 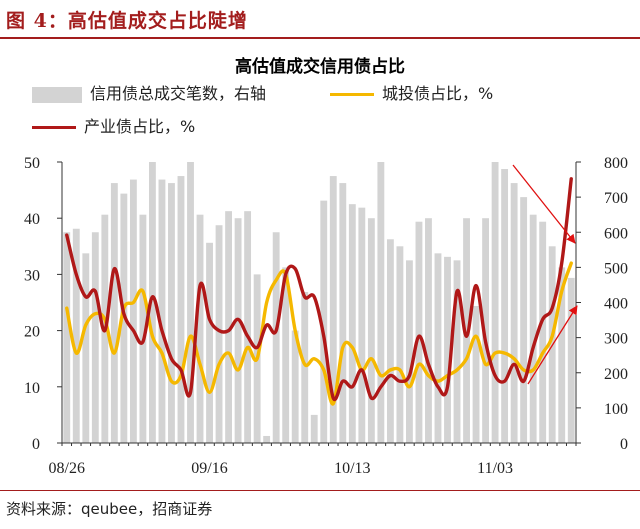 I want to click on y-left-tick-label: 30, so click(x=32, y=275).